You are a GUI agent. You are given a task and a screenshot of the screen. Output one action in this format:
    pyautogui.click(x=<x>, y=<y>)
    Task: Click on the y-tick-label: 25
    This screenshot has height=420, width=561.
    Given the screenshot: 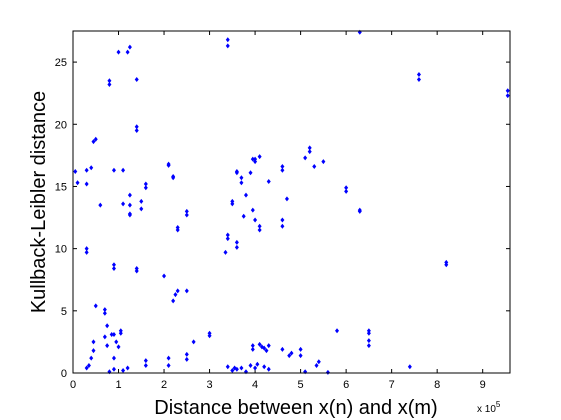 What is the action you would take?
    pyautogui.click(x=61, y=63)
    